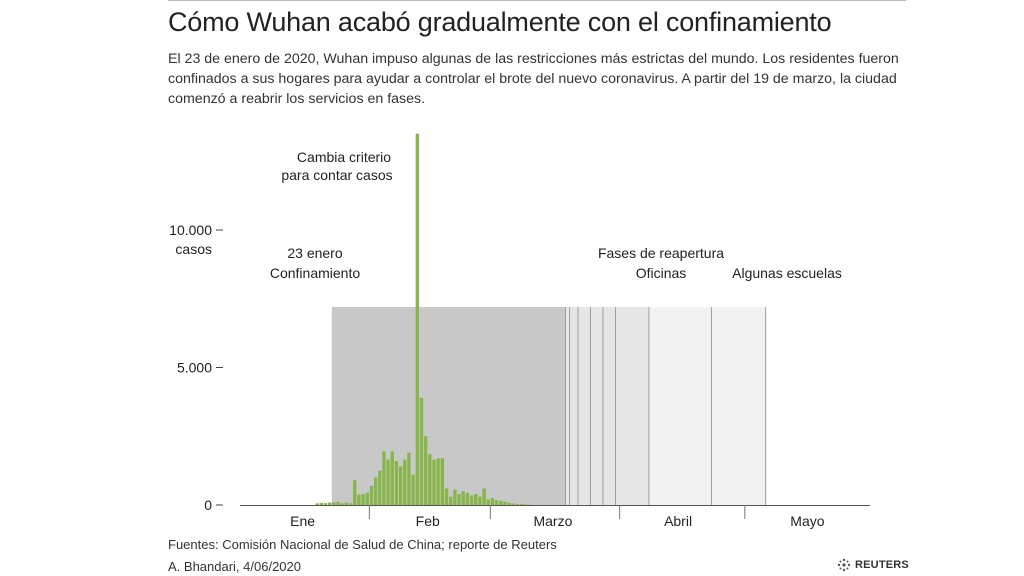 Image resolution: width=1024 pixels, height=576 pixels. What do you see at coordinates (314, 253) in the screenshot?
I see `lockdown-annotation-line1: 23 enero` at bounding box center [314, 253].